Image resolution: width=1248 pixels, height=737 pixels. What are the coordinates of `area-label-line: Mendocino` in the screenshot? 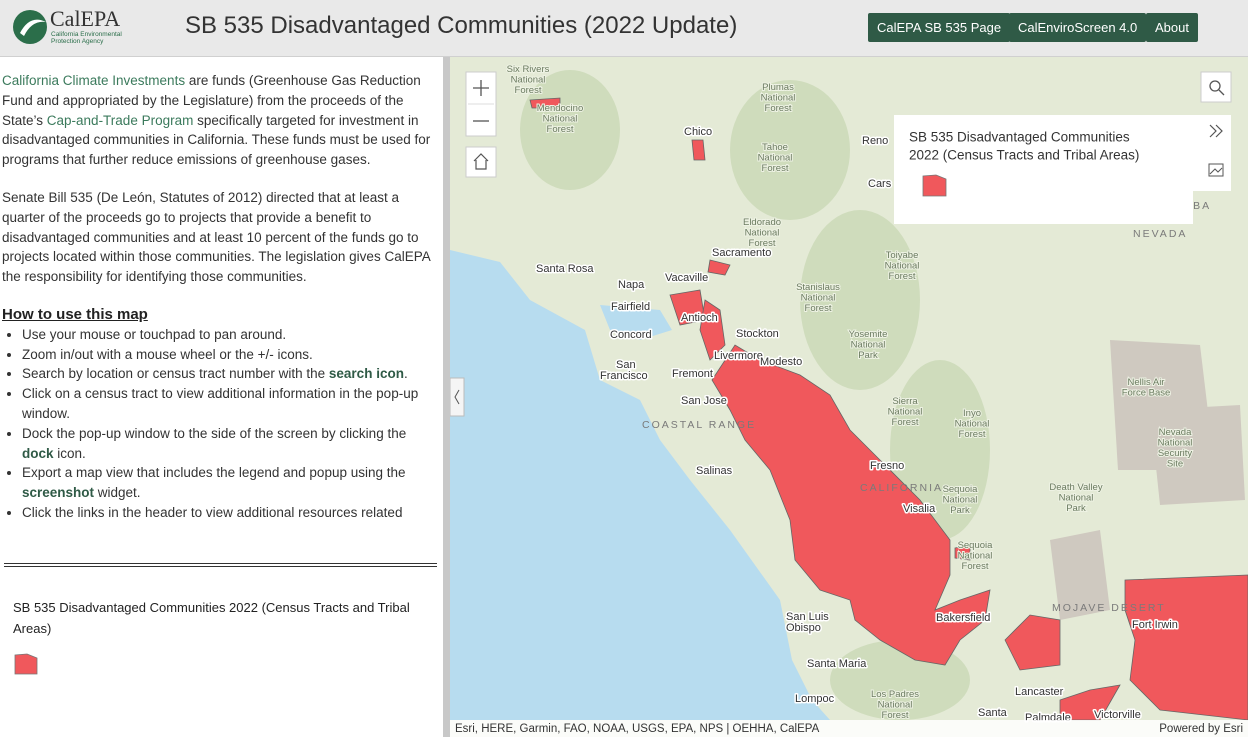 It's located at (560, 108).